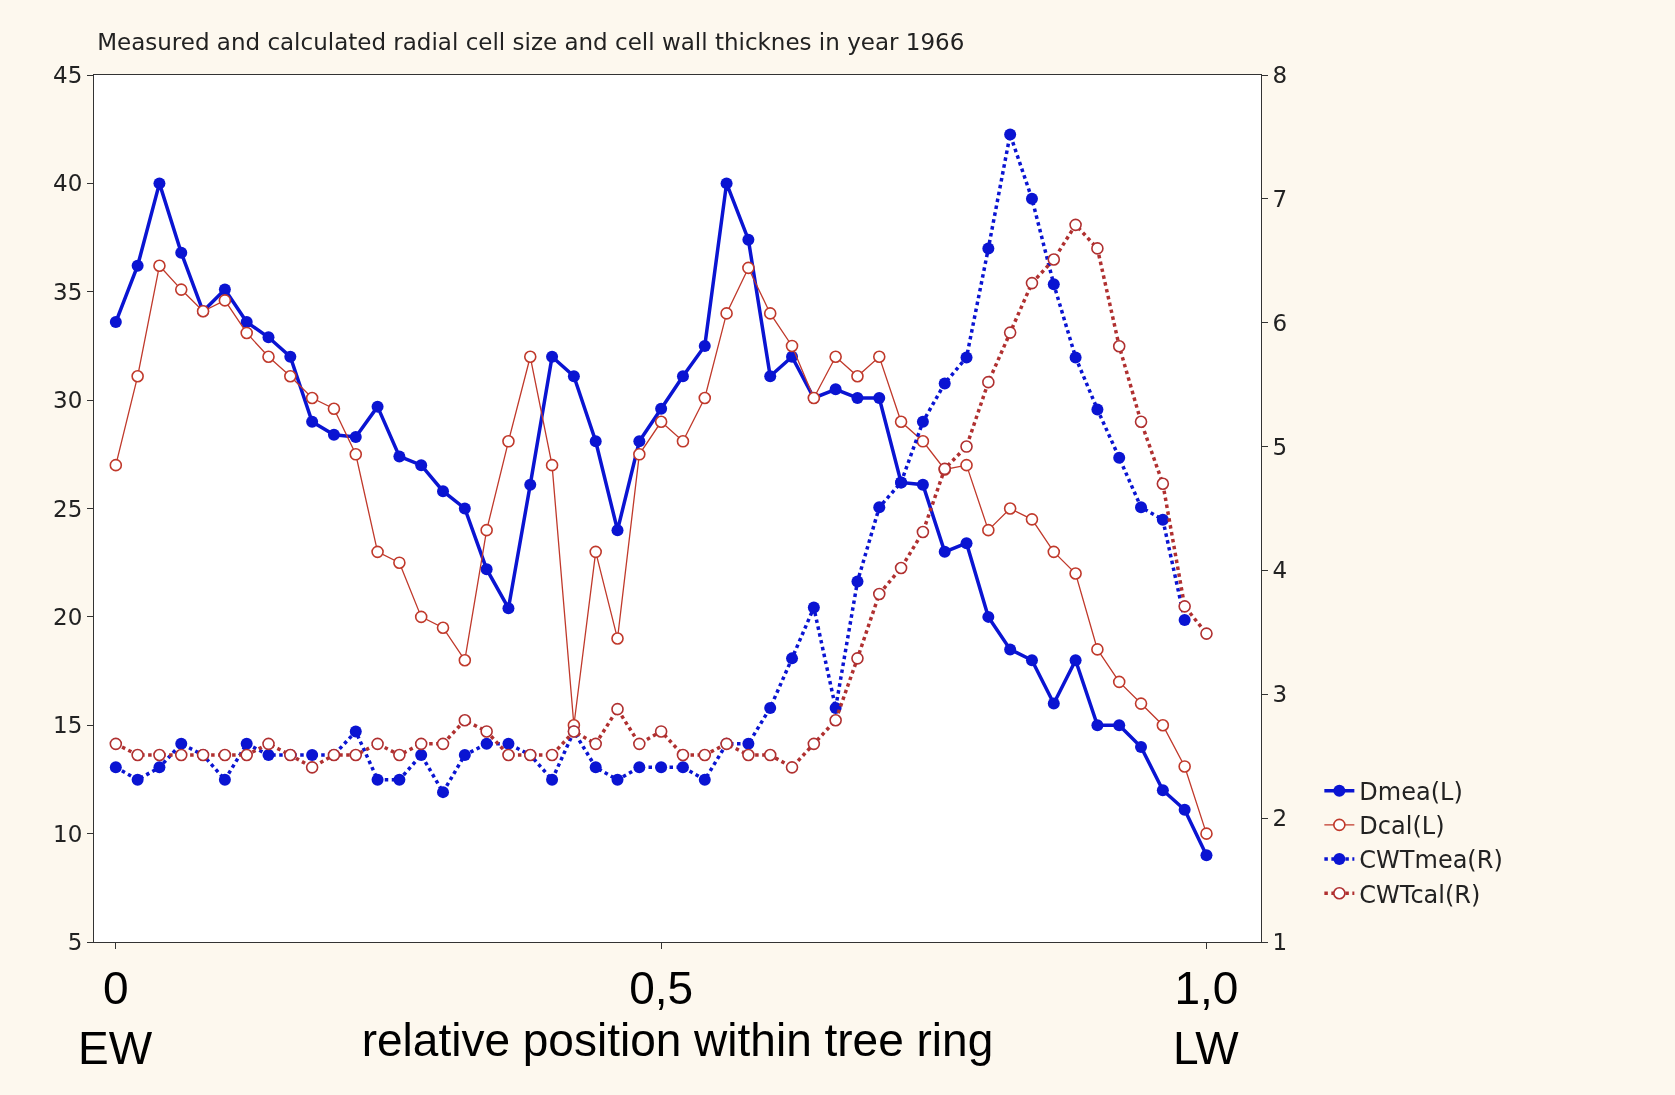 The height and width of the screenshot is (1095, 1675). What do you see at coordinates (1280, 446) in the screenshot?
I see `y2-tick-label: 5` at bounding box center [1280, 446].